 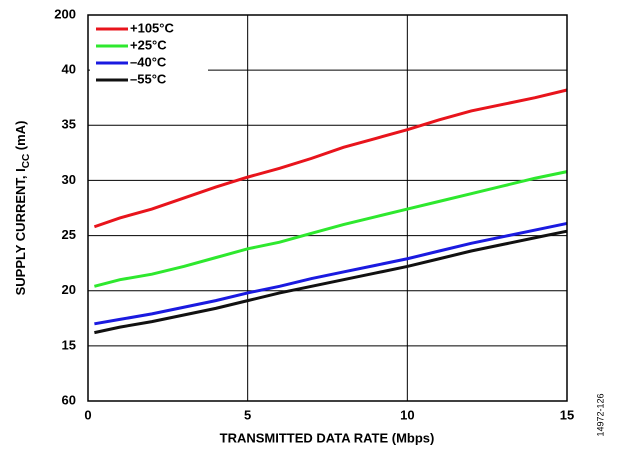 I want to click on y-axis-label: SUPPLY CURRENT, ICC (mA), so click(x=22, y=208).